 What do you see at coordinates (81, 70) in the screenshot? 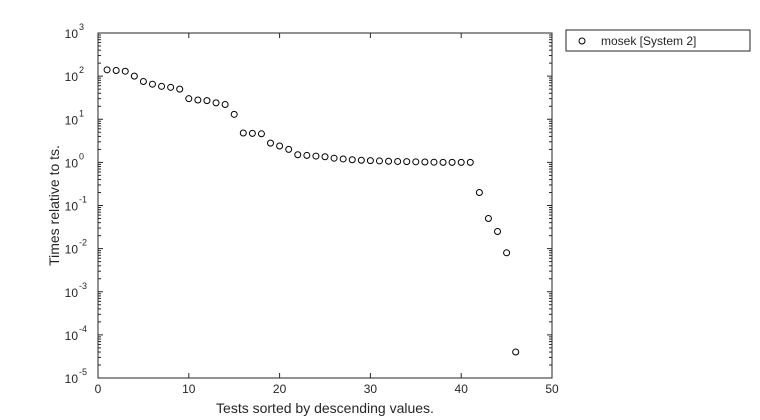
I see `y-tick-exponent: 2` at bounding box center [81, 70].